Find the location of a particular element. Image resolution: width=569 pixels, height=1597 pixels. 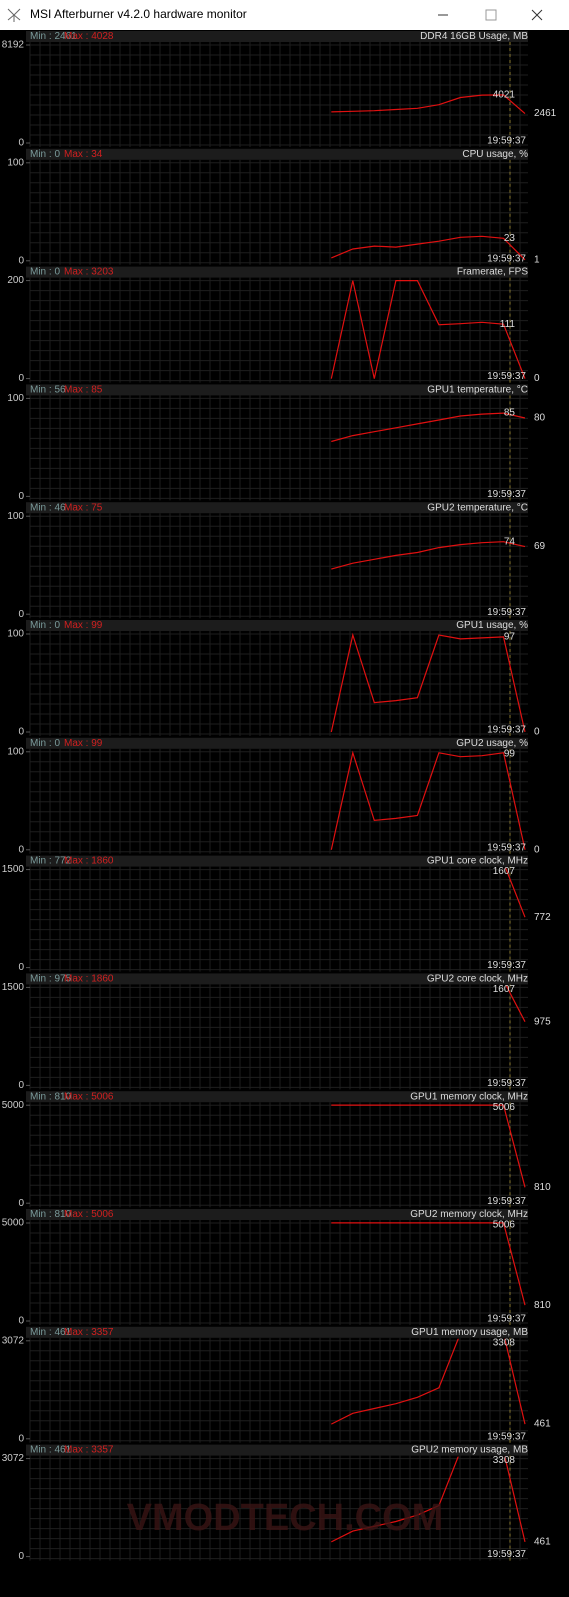

min-label: Min : 461 is located at coordinates (51, 1450).